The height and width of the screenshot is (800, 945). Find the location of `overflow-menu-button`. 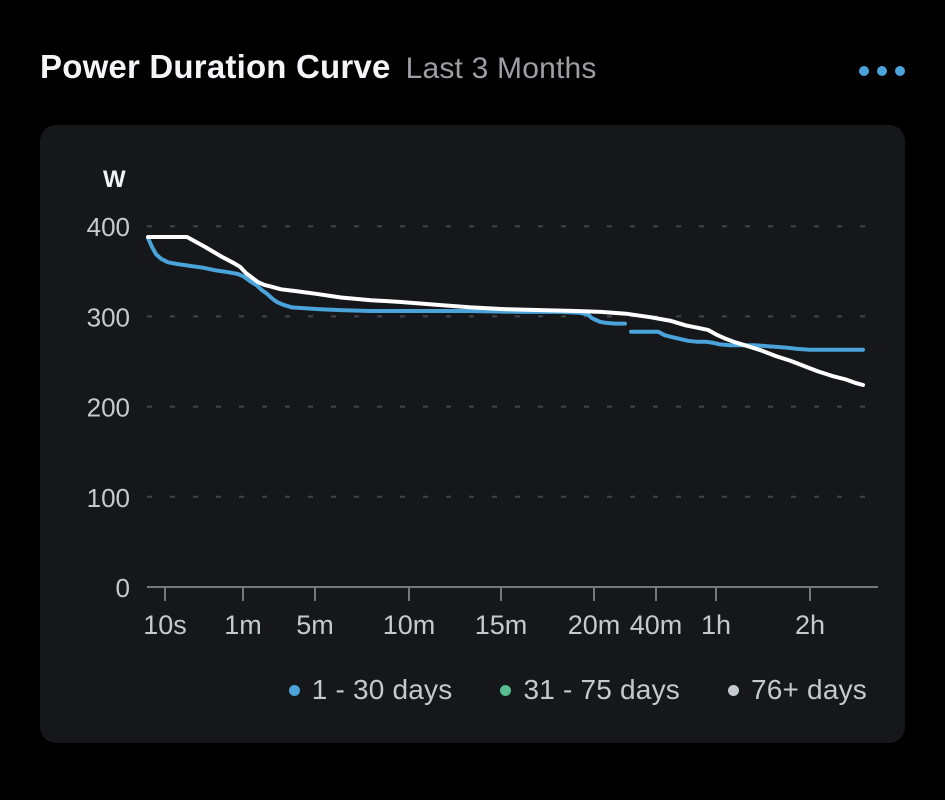

overflow-menu-button is located at coordinates (882, 71).